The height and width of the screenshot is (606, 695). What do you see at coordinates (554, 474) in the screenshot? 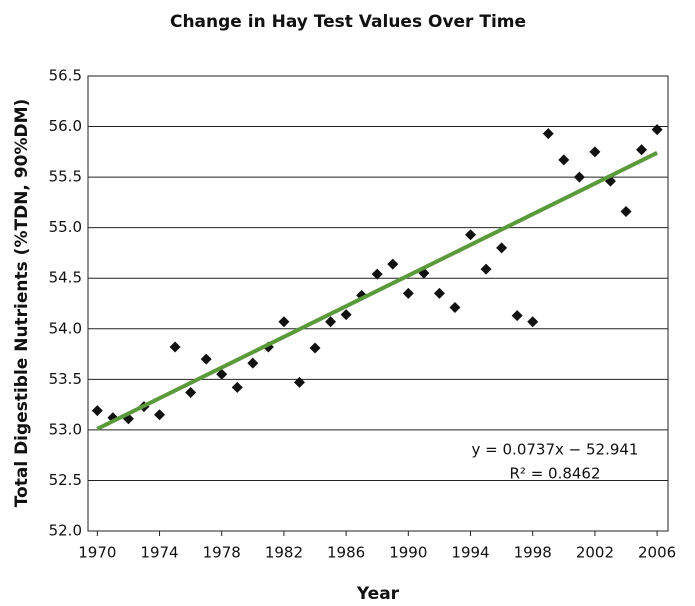
I see `r-squared: R² = 0.8462` at bounding box center [554, 474].